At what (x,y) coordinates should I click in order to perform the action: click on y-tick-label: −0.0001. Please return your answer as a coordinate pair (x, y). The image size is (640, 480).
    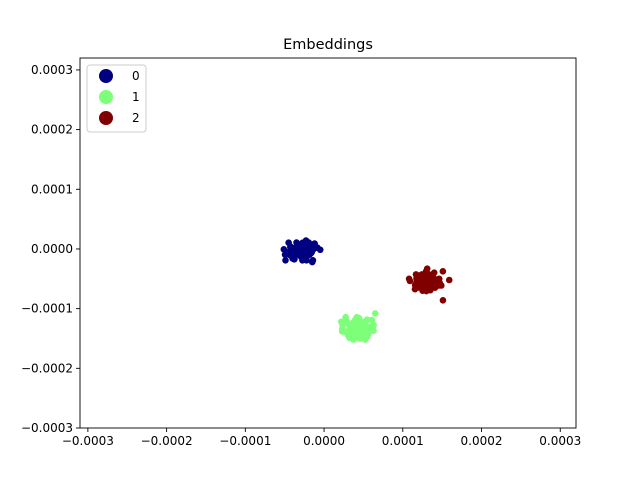
    Looking at the image, I should click on (47, 309).